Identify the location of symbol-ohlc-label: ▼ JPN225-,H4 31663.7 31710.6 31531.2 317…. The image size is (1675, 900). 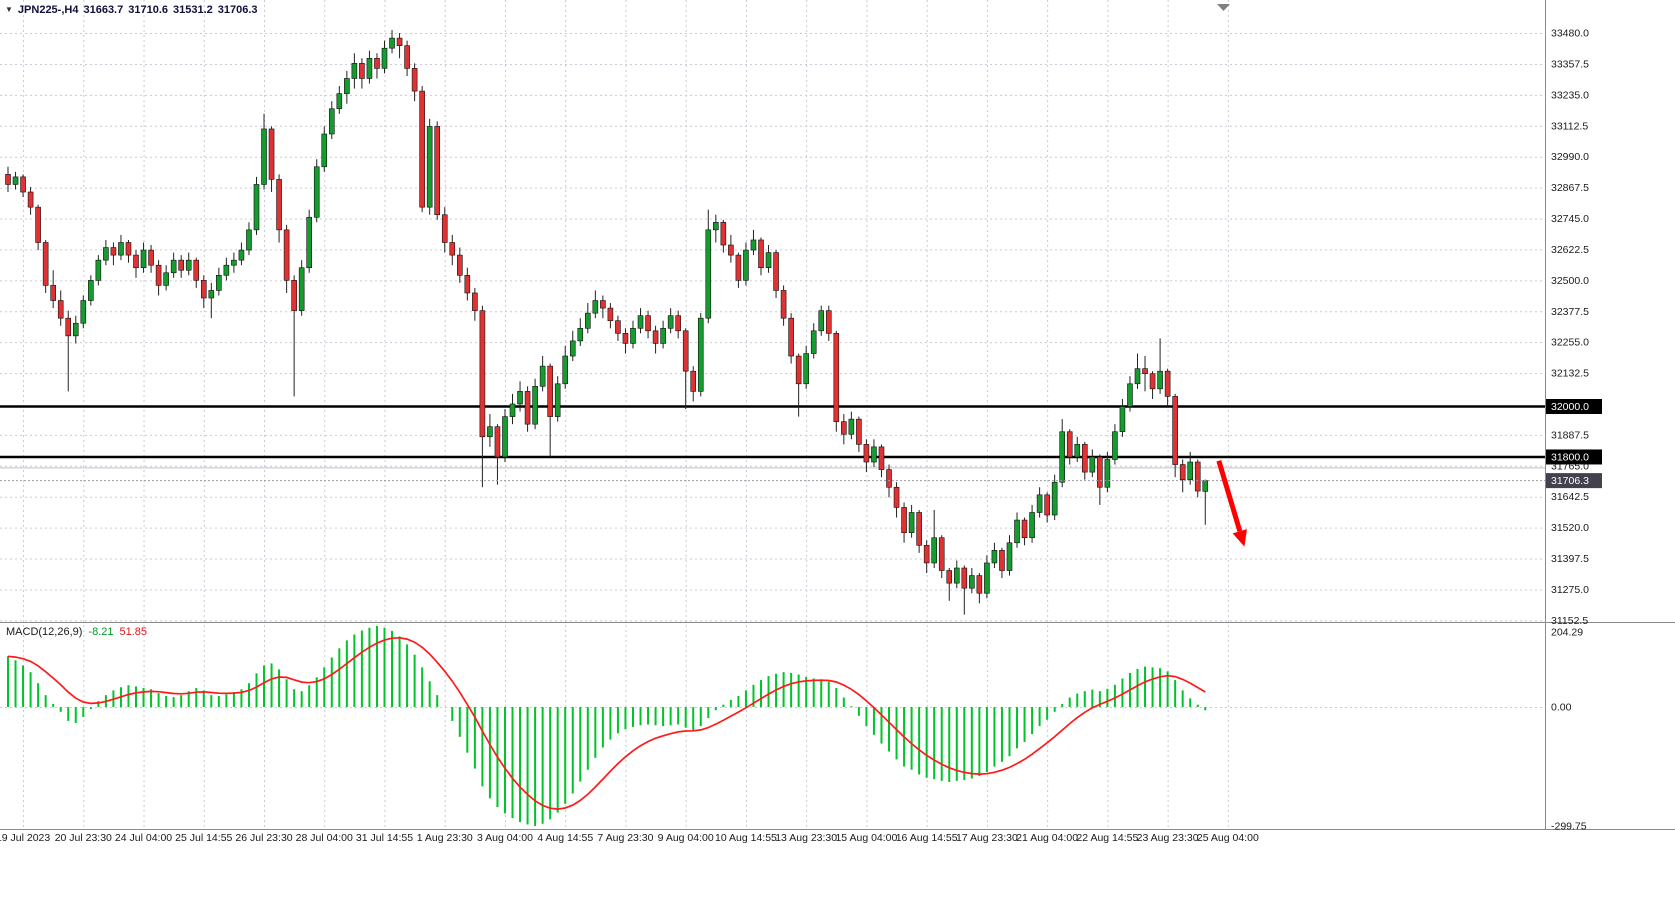
(131, 10).